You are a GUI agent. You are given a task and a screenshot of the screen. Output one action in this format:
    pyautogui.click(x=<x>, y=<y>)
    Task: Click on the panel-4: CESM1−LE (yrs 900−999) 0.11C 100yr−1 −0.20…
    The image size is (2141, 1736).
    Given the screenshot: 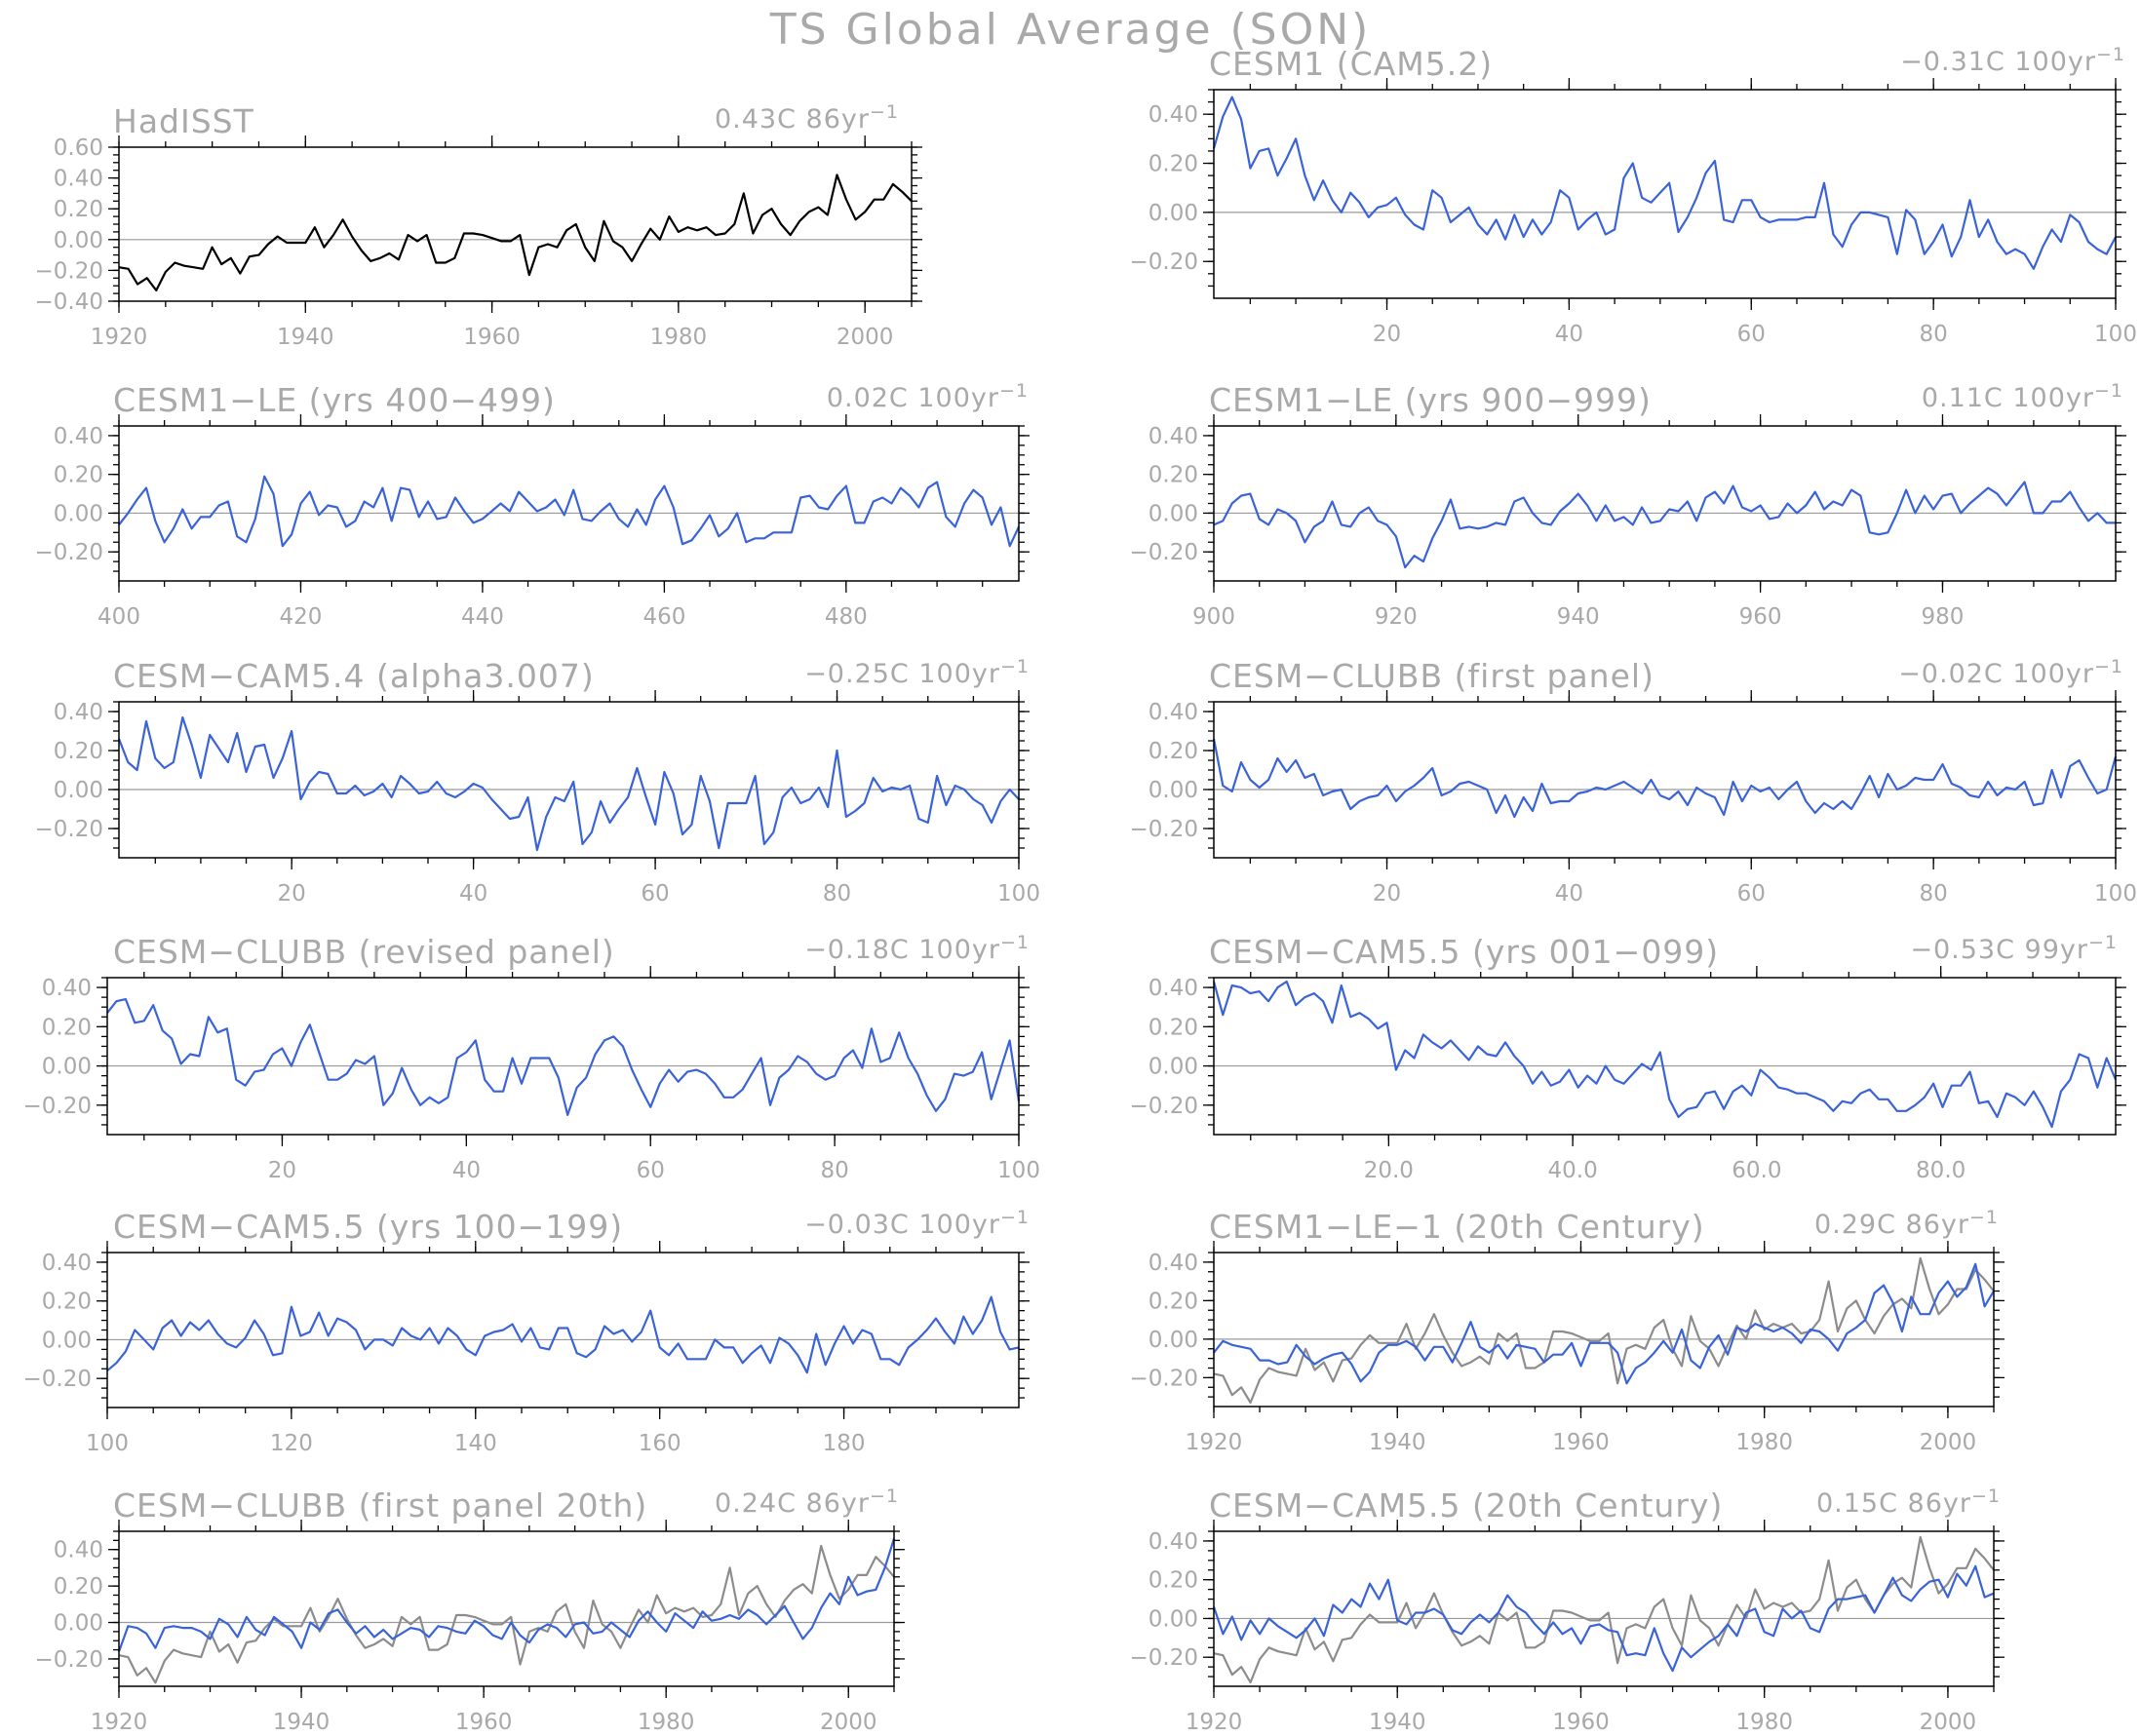 What is the action you would take?
    pyautogui.click(x=1628, y=505)
    